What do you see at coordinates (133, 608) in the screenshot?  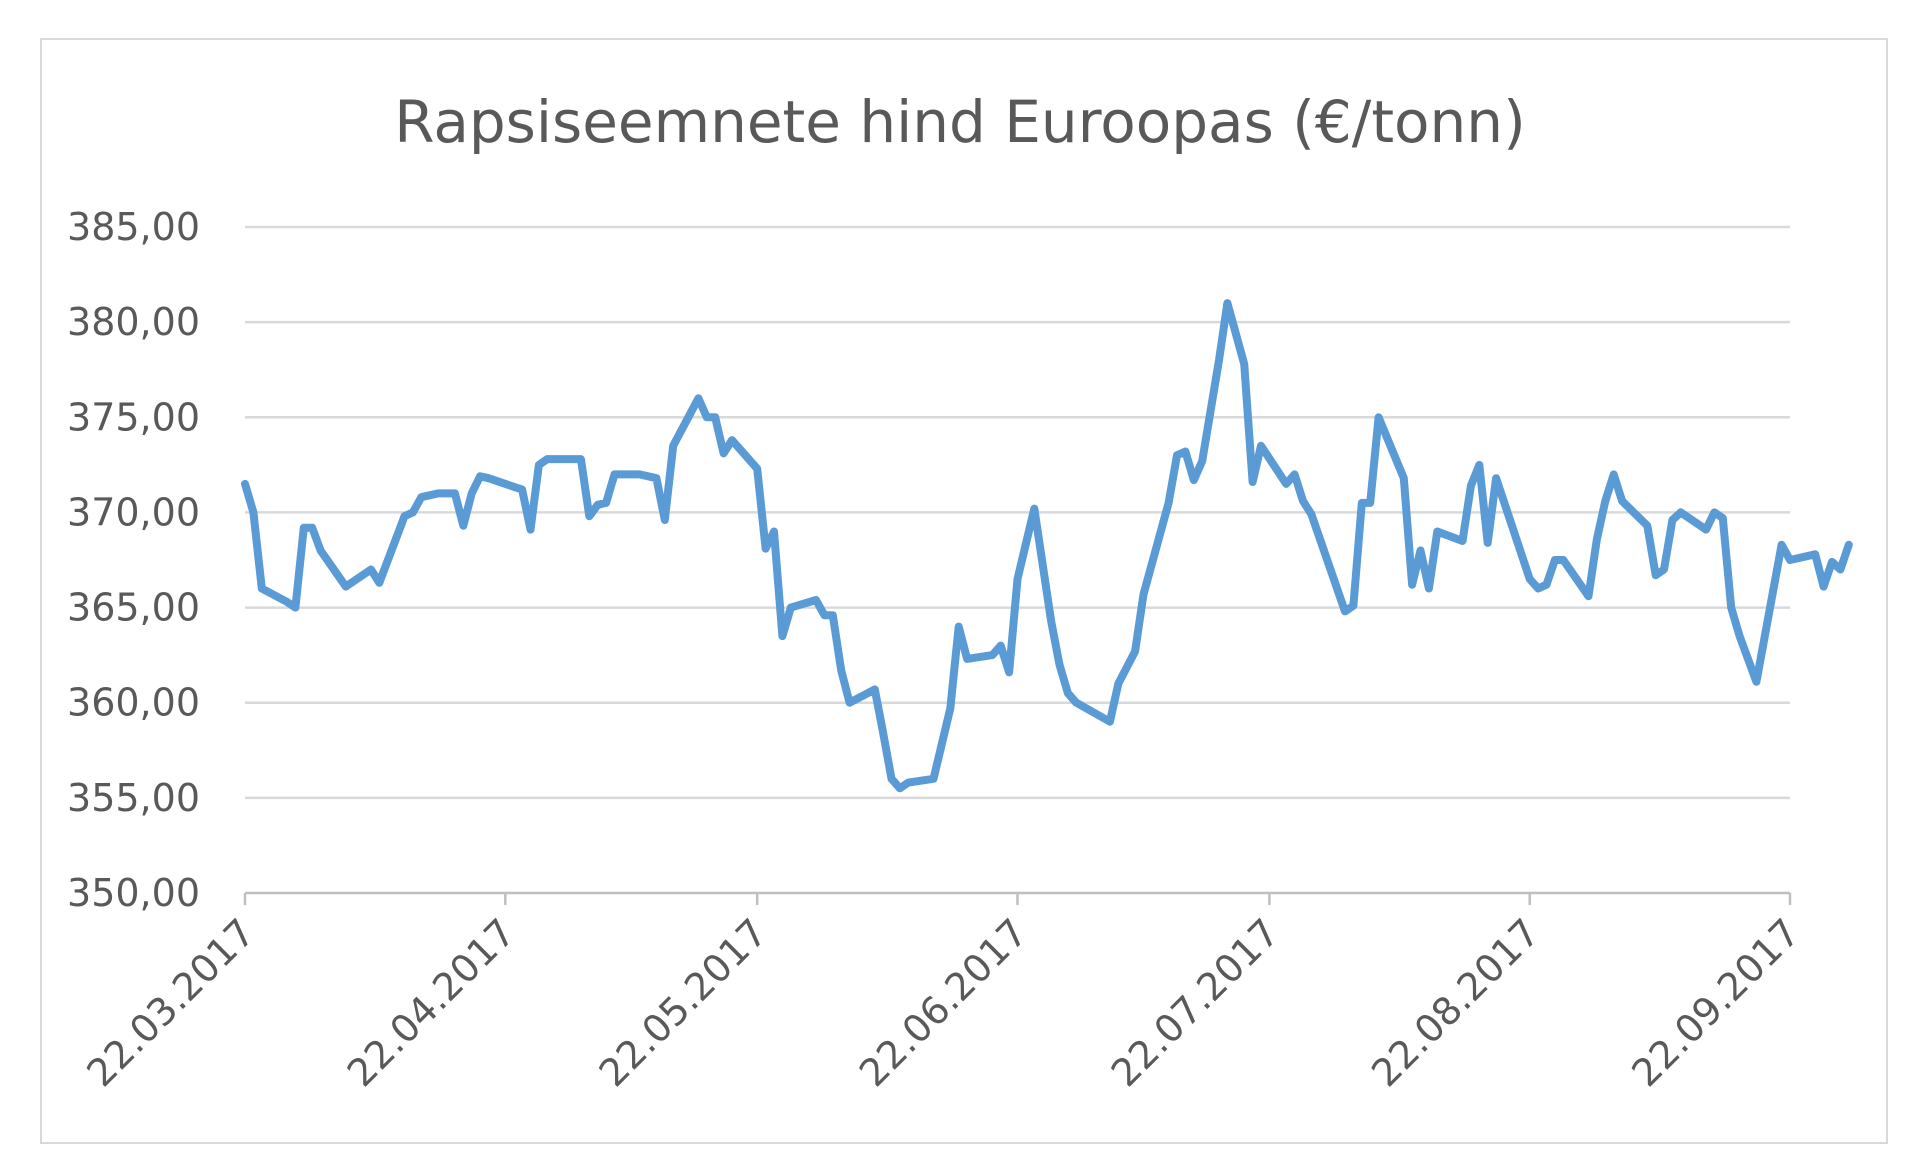 I see `y-tick-label: 365,00` at bounding box center [133, 608].